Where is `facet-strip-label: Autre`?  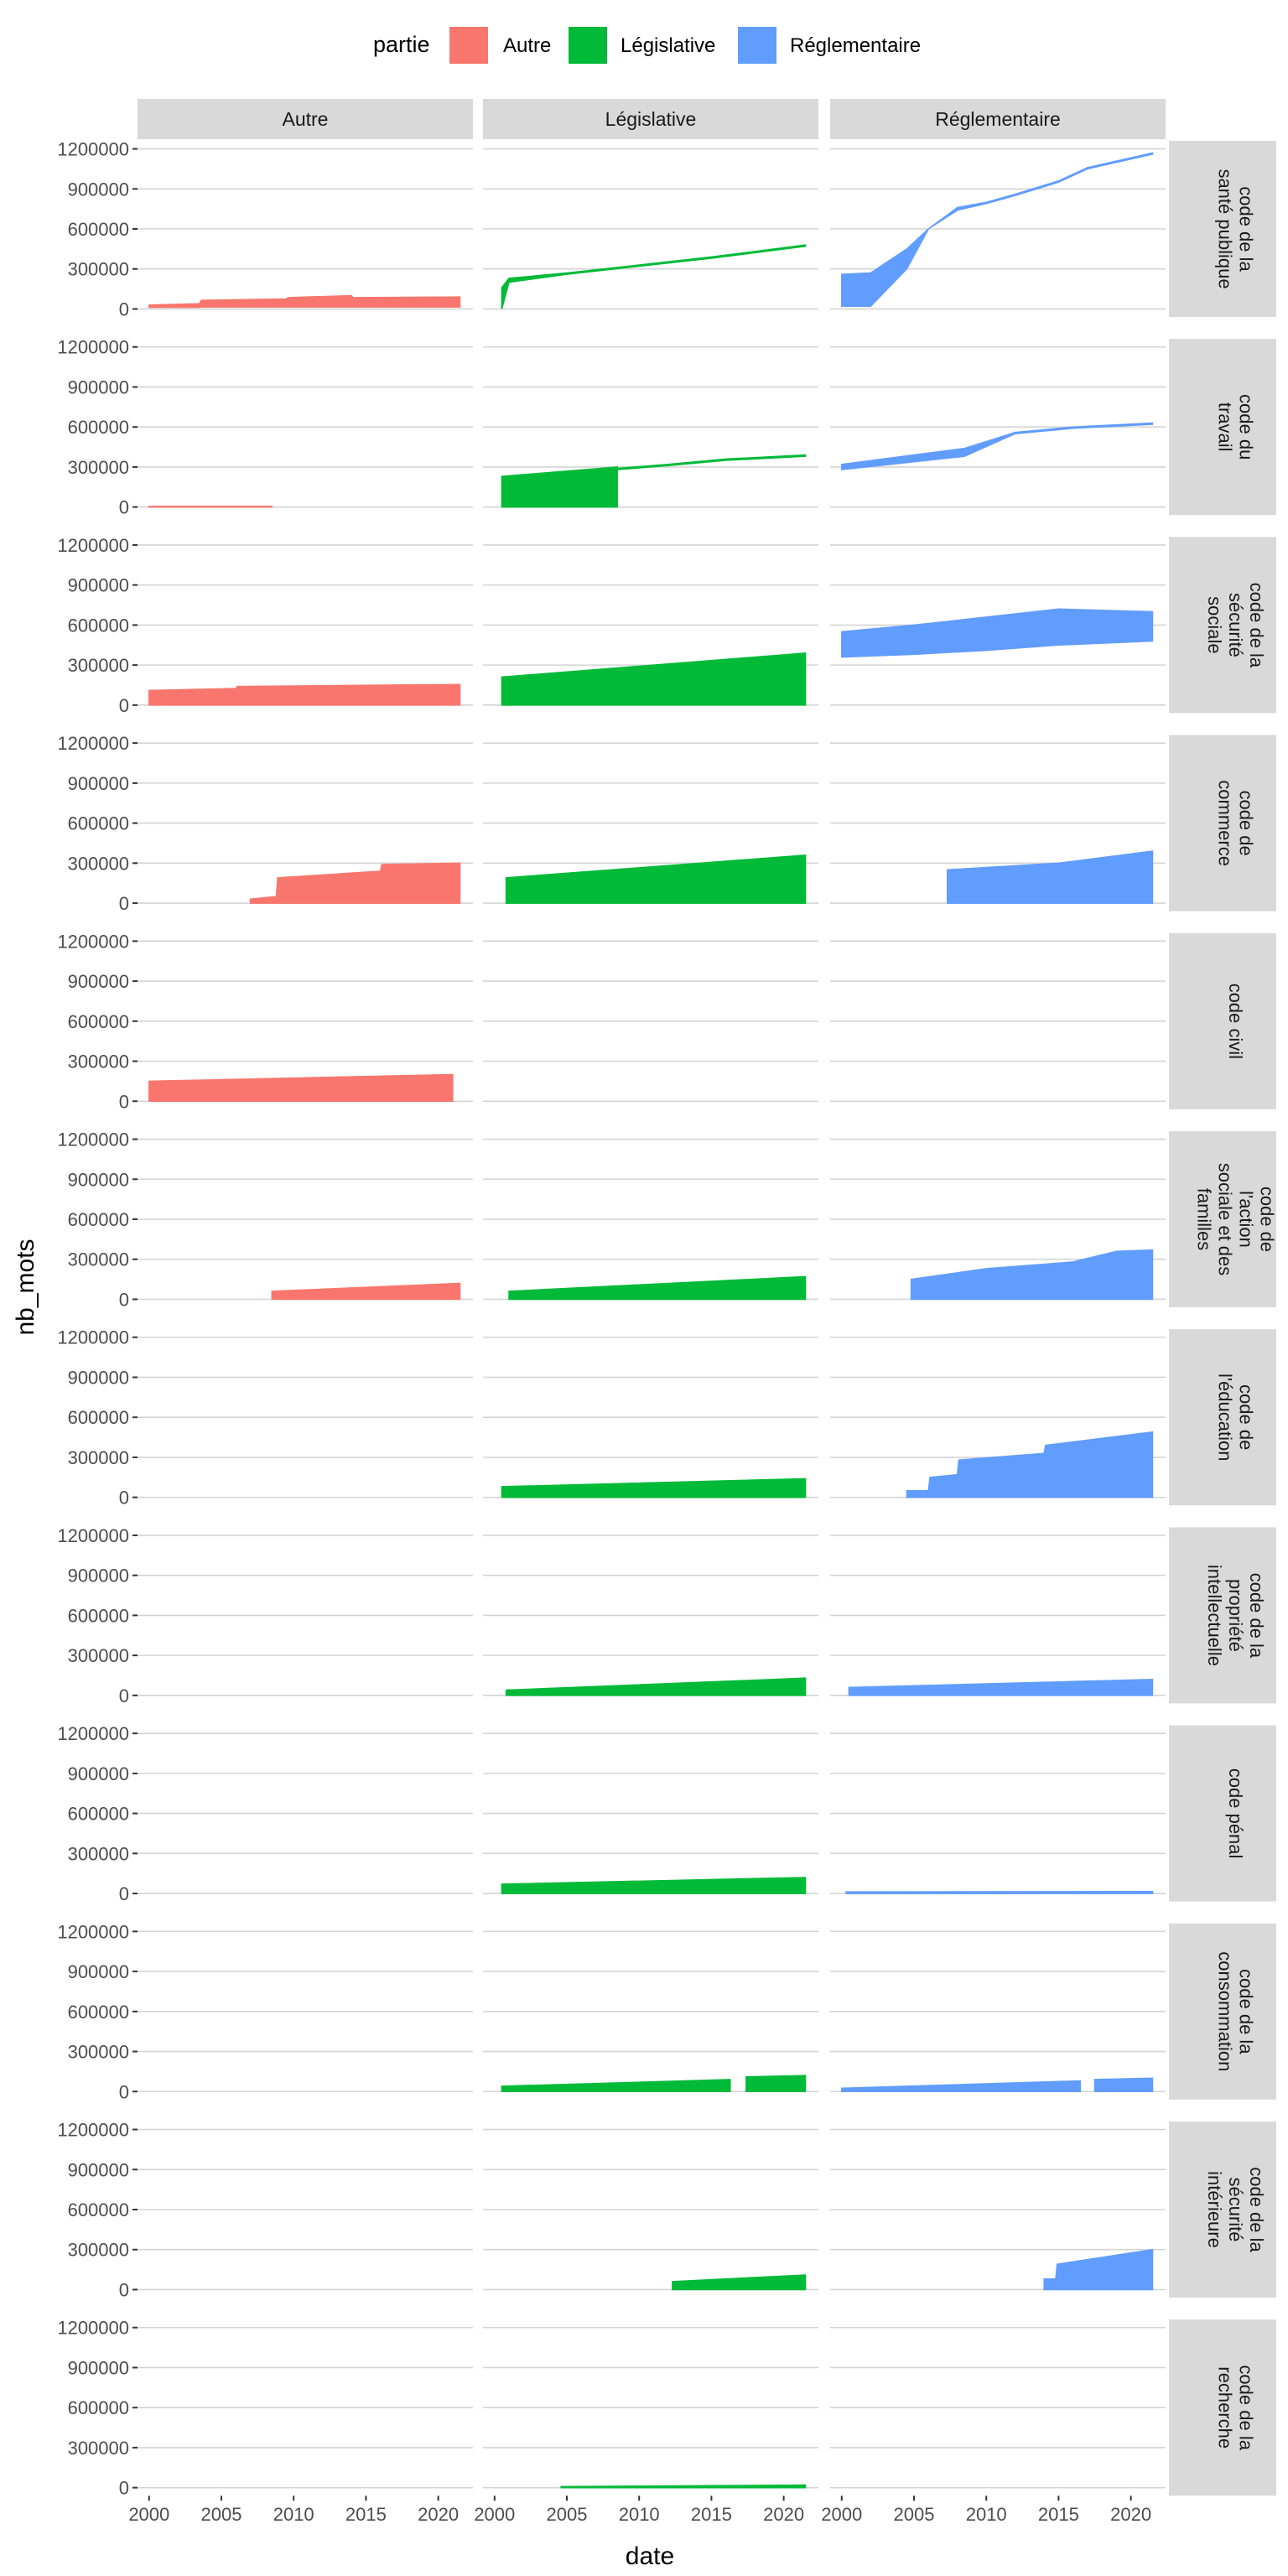
facet-strip-label: Autre is located at coordinates (306, 119).